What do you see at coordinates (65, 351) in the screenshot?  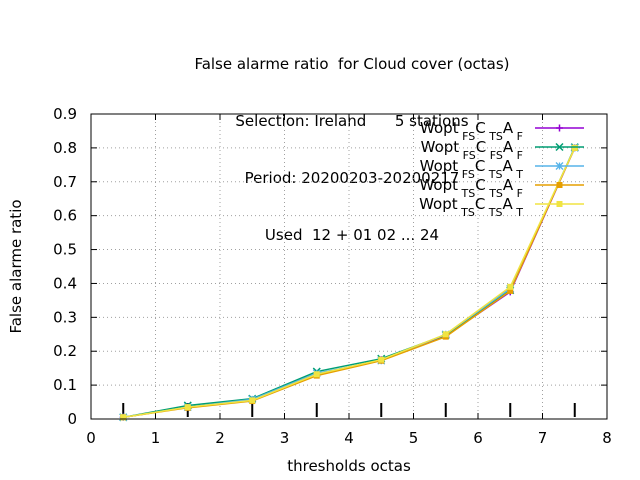 I see `y-tick-label: 0.2` at bounding box center [65, 351].